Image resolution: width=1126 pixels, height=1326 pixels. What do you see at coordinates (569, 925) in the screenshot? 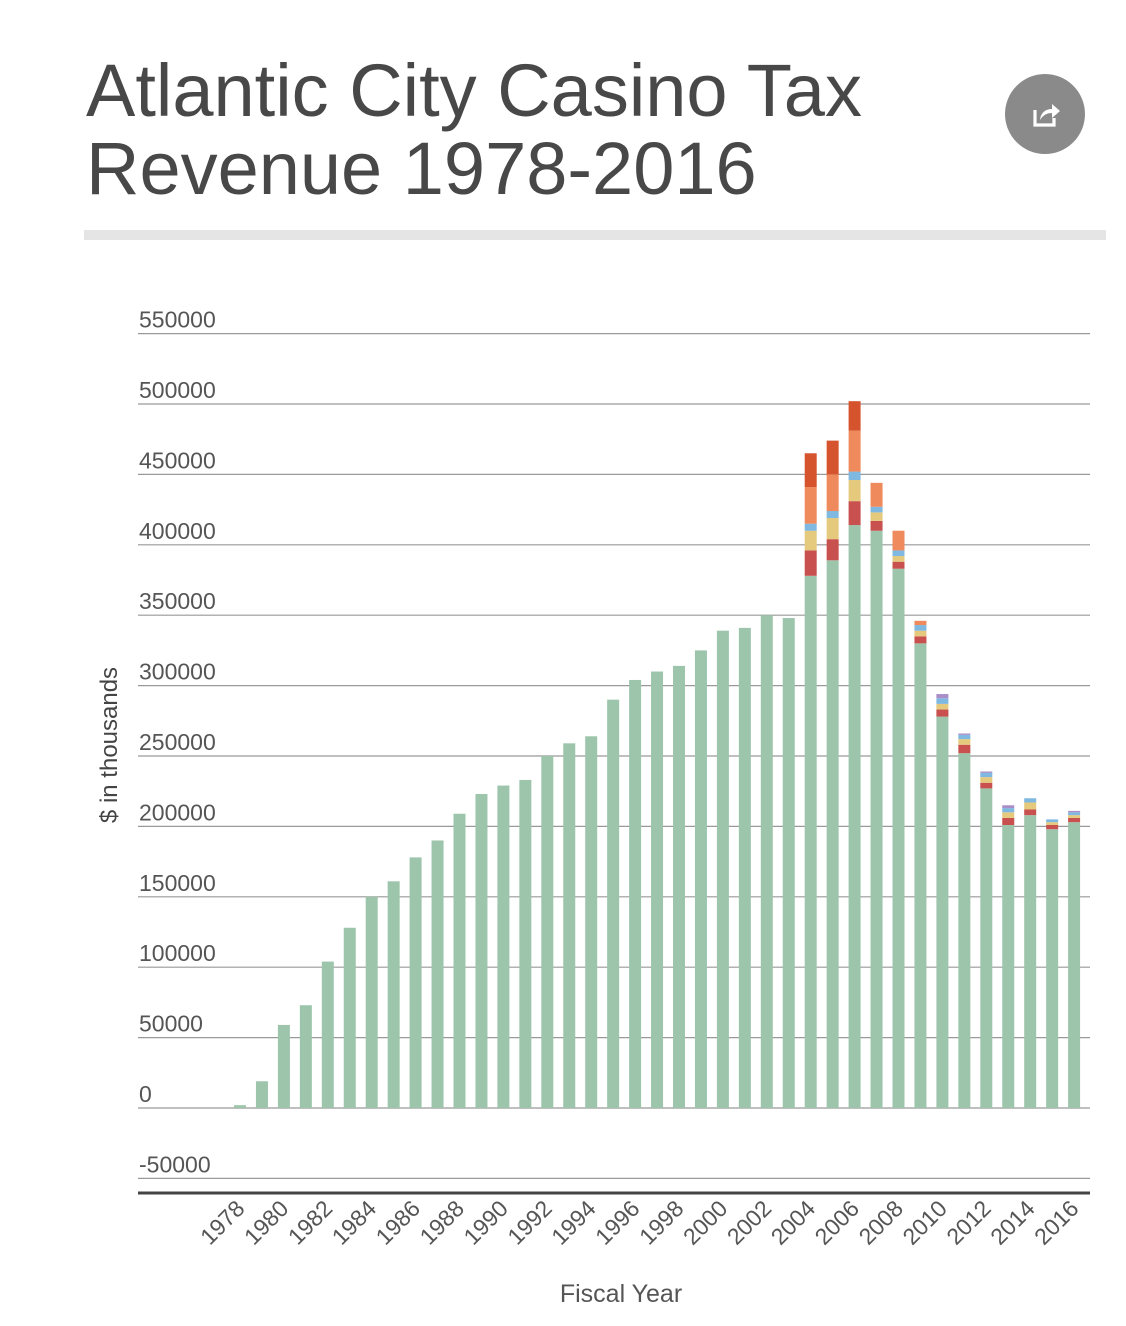
I see `bar-1993` at bounding box center [569, 925].